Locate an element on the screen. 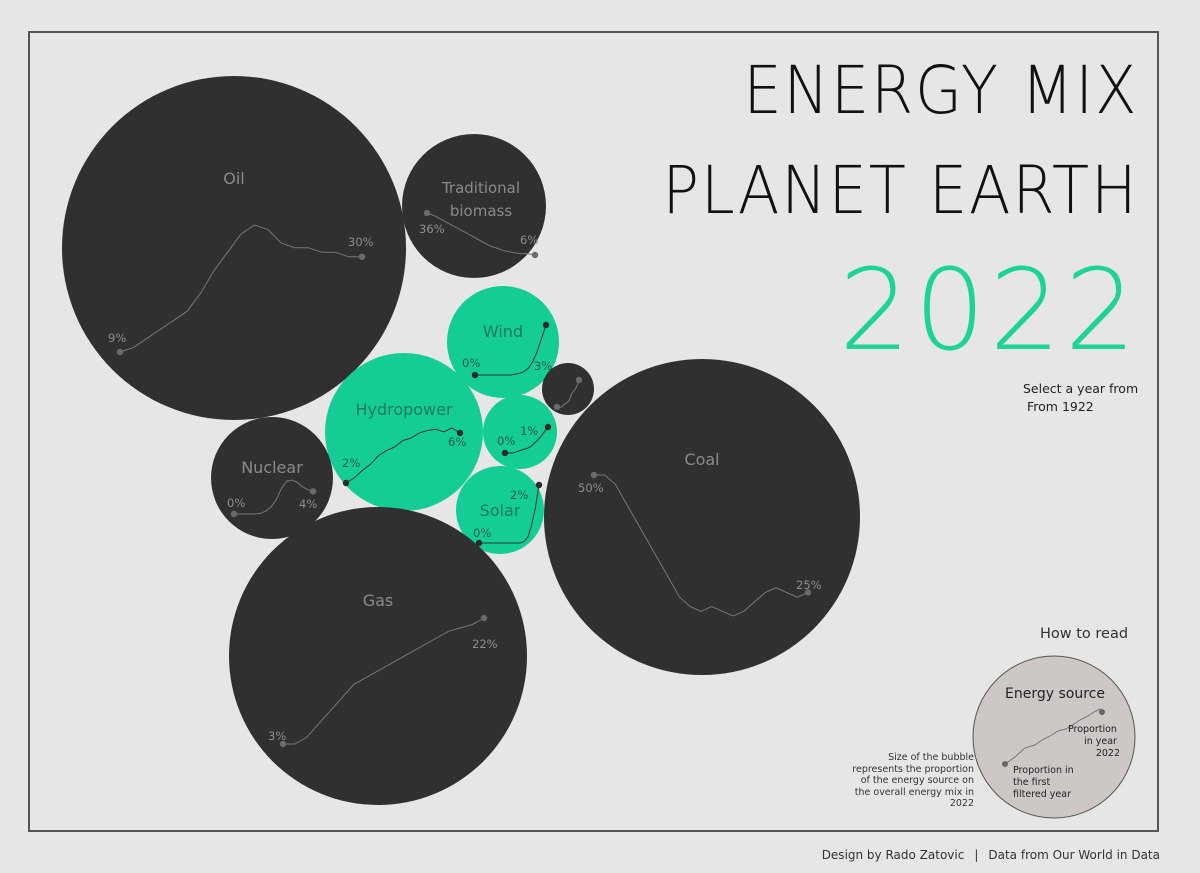 The height and width of the screenshot is (873, 1200). bubble-nuclear-circle is located at coordinates (272, 478).